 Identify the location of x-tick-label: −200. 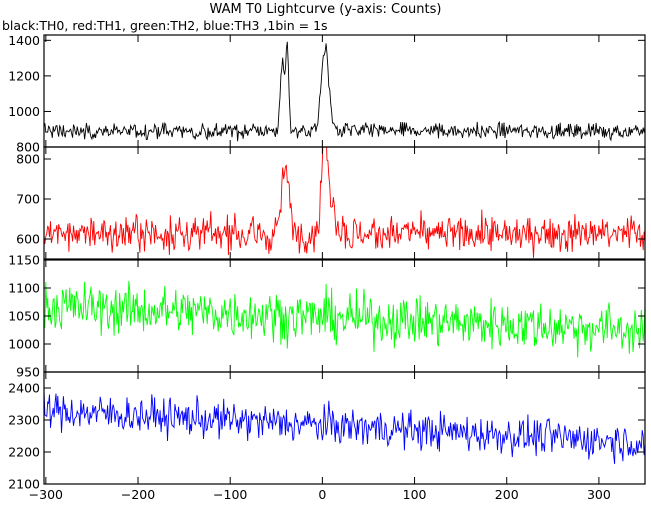
(138, 494).